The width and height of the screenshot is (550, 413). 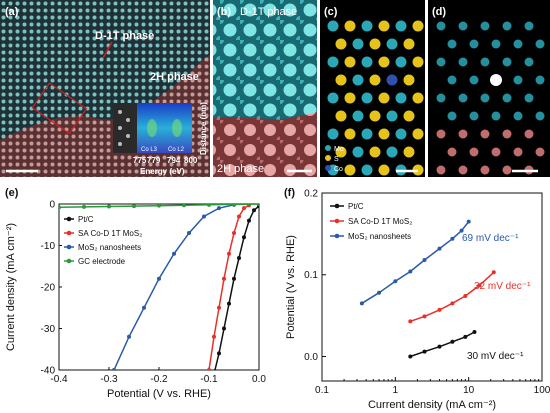 What do you see at coordinates (125, 128) in the screenshot?
I see `inset-stem` at bounding box center [125, 128].